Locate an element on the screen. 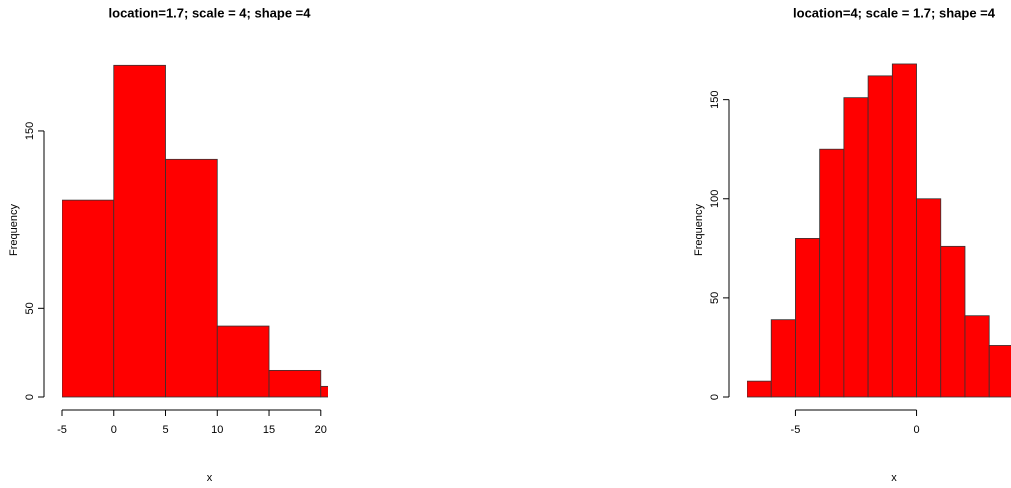 The image size is (1011, 488). chart-title: location=1.7; scale = 4; shape =4 is located at coordinates (210, 12).